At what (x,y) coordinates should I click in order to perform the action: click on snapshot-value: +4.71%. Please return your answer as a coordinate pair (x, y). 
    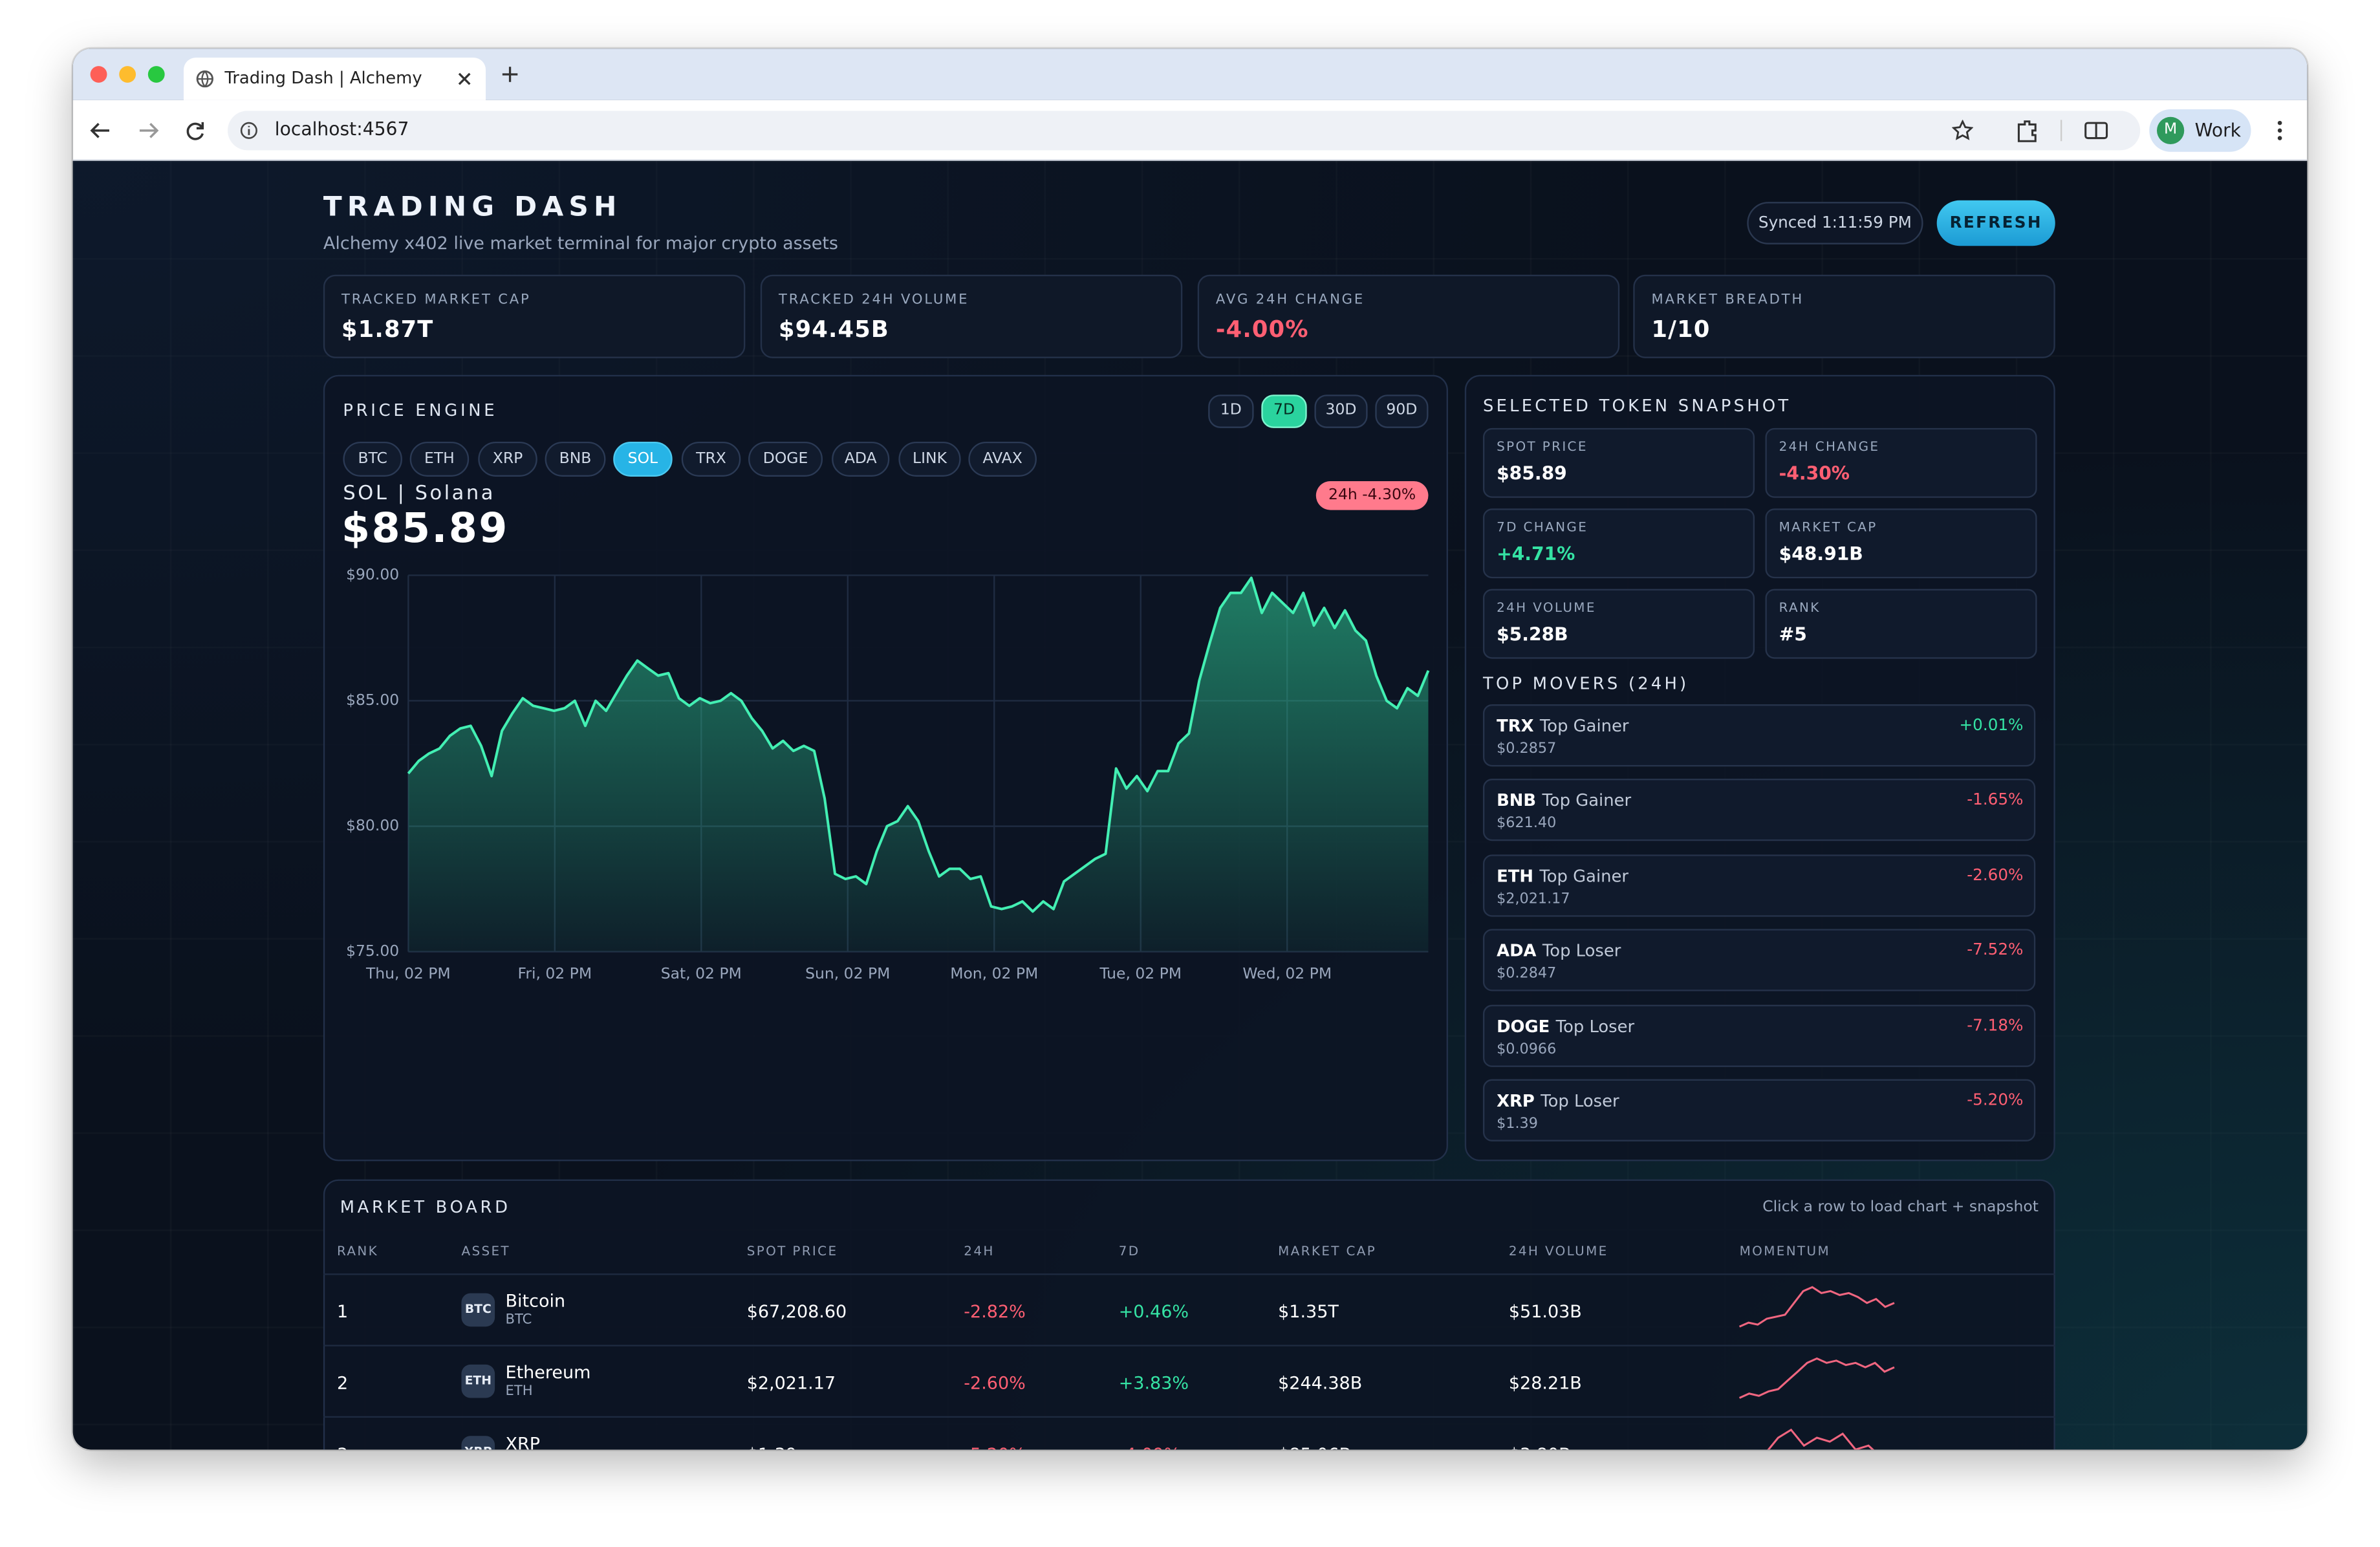
    Looking at the image, I should click on (1536, 554).